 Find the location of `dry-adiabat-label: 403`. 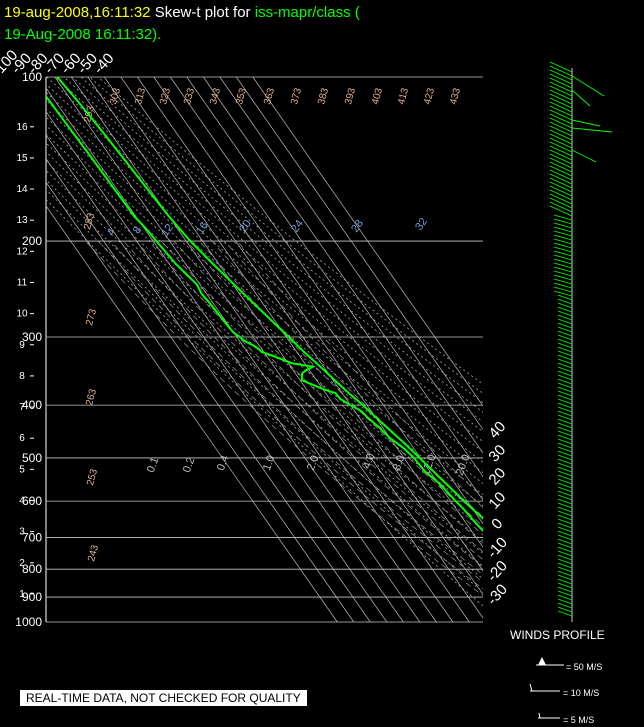

dry-adiabat-label: 403 is located at coordinates (377, 95).